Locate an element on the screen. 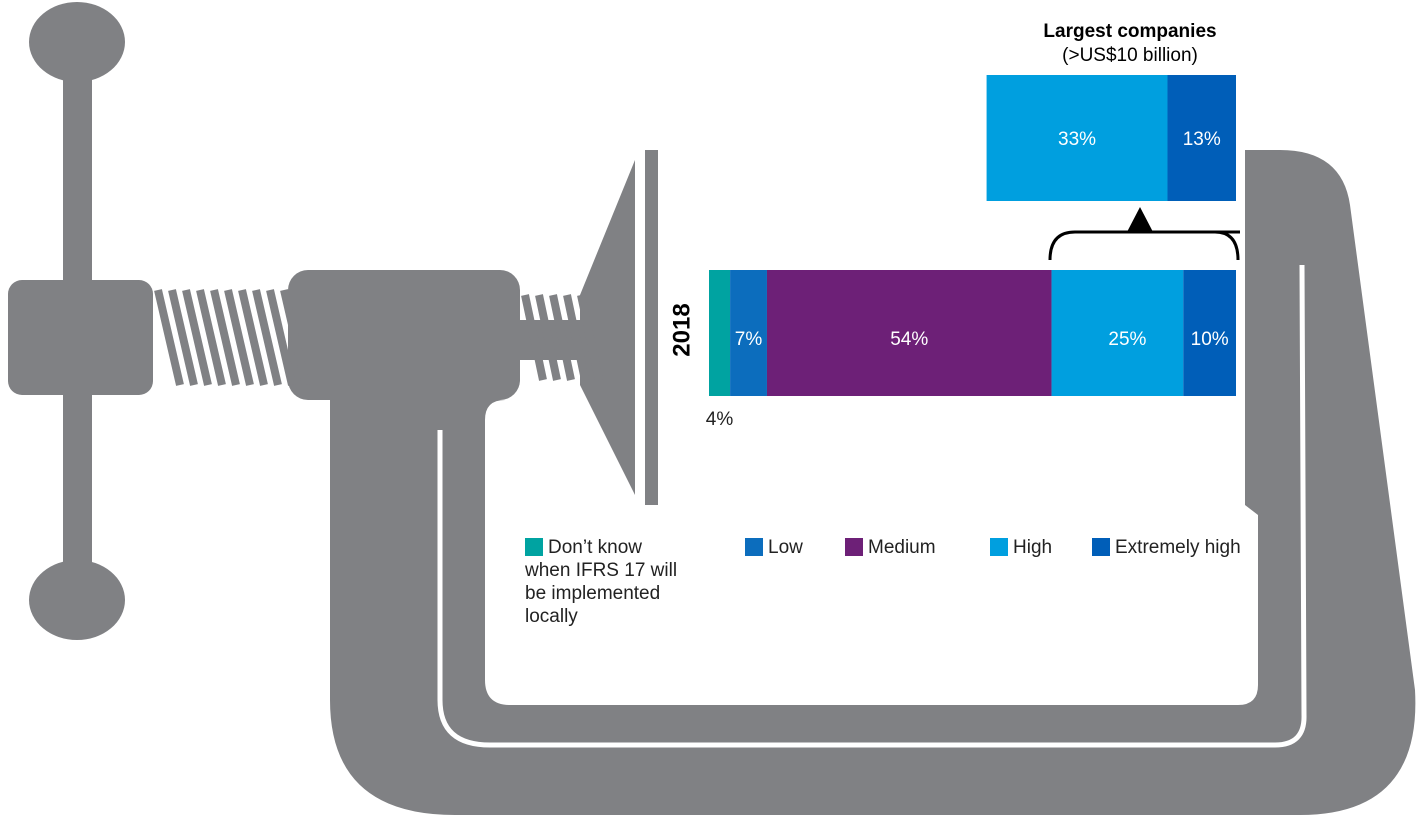 The image size is (1421, 819). legend-label: High is located at coordinates (1033, 547).